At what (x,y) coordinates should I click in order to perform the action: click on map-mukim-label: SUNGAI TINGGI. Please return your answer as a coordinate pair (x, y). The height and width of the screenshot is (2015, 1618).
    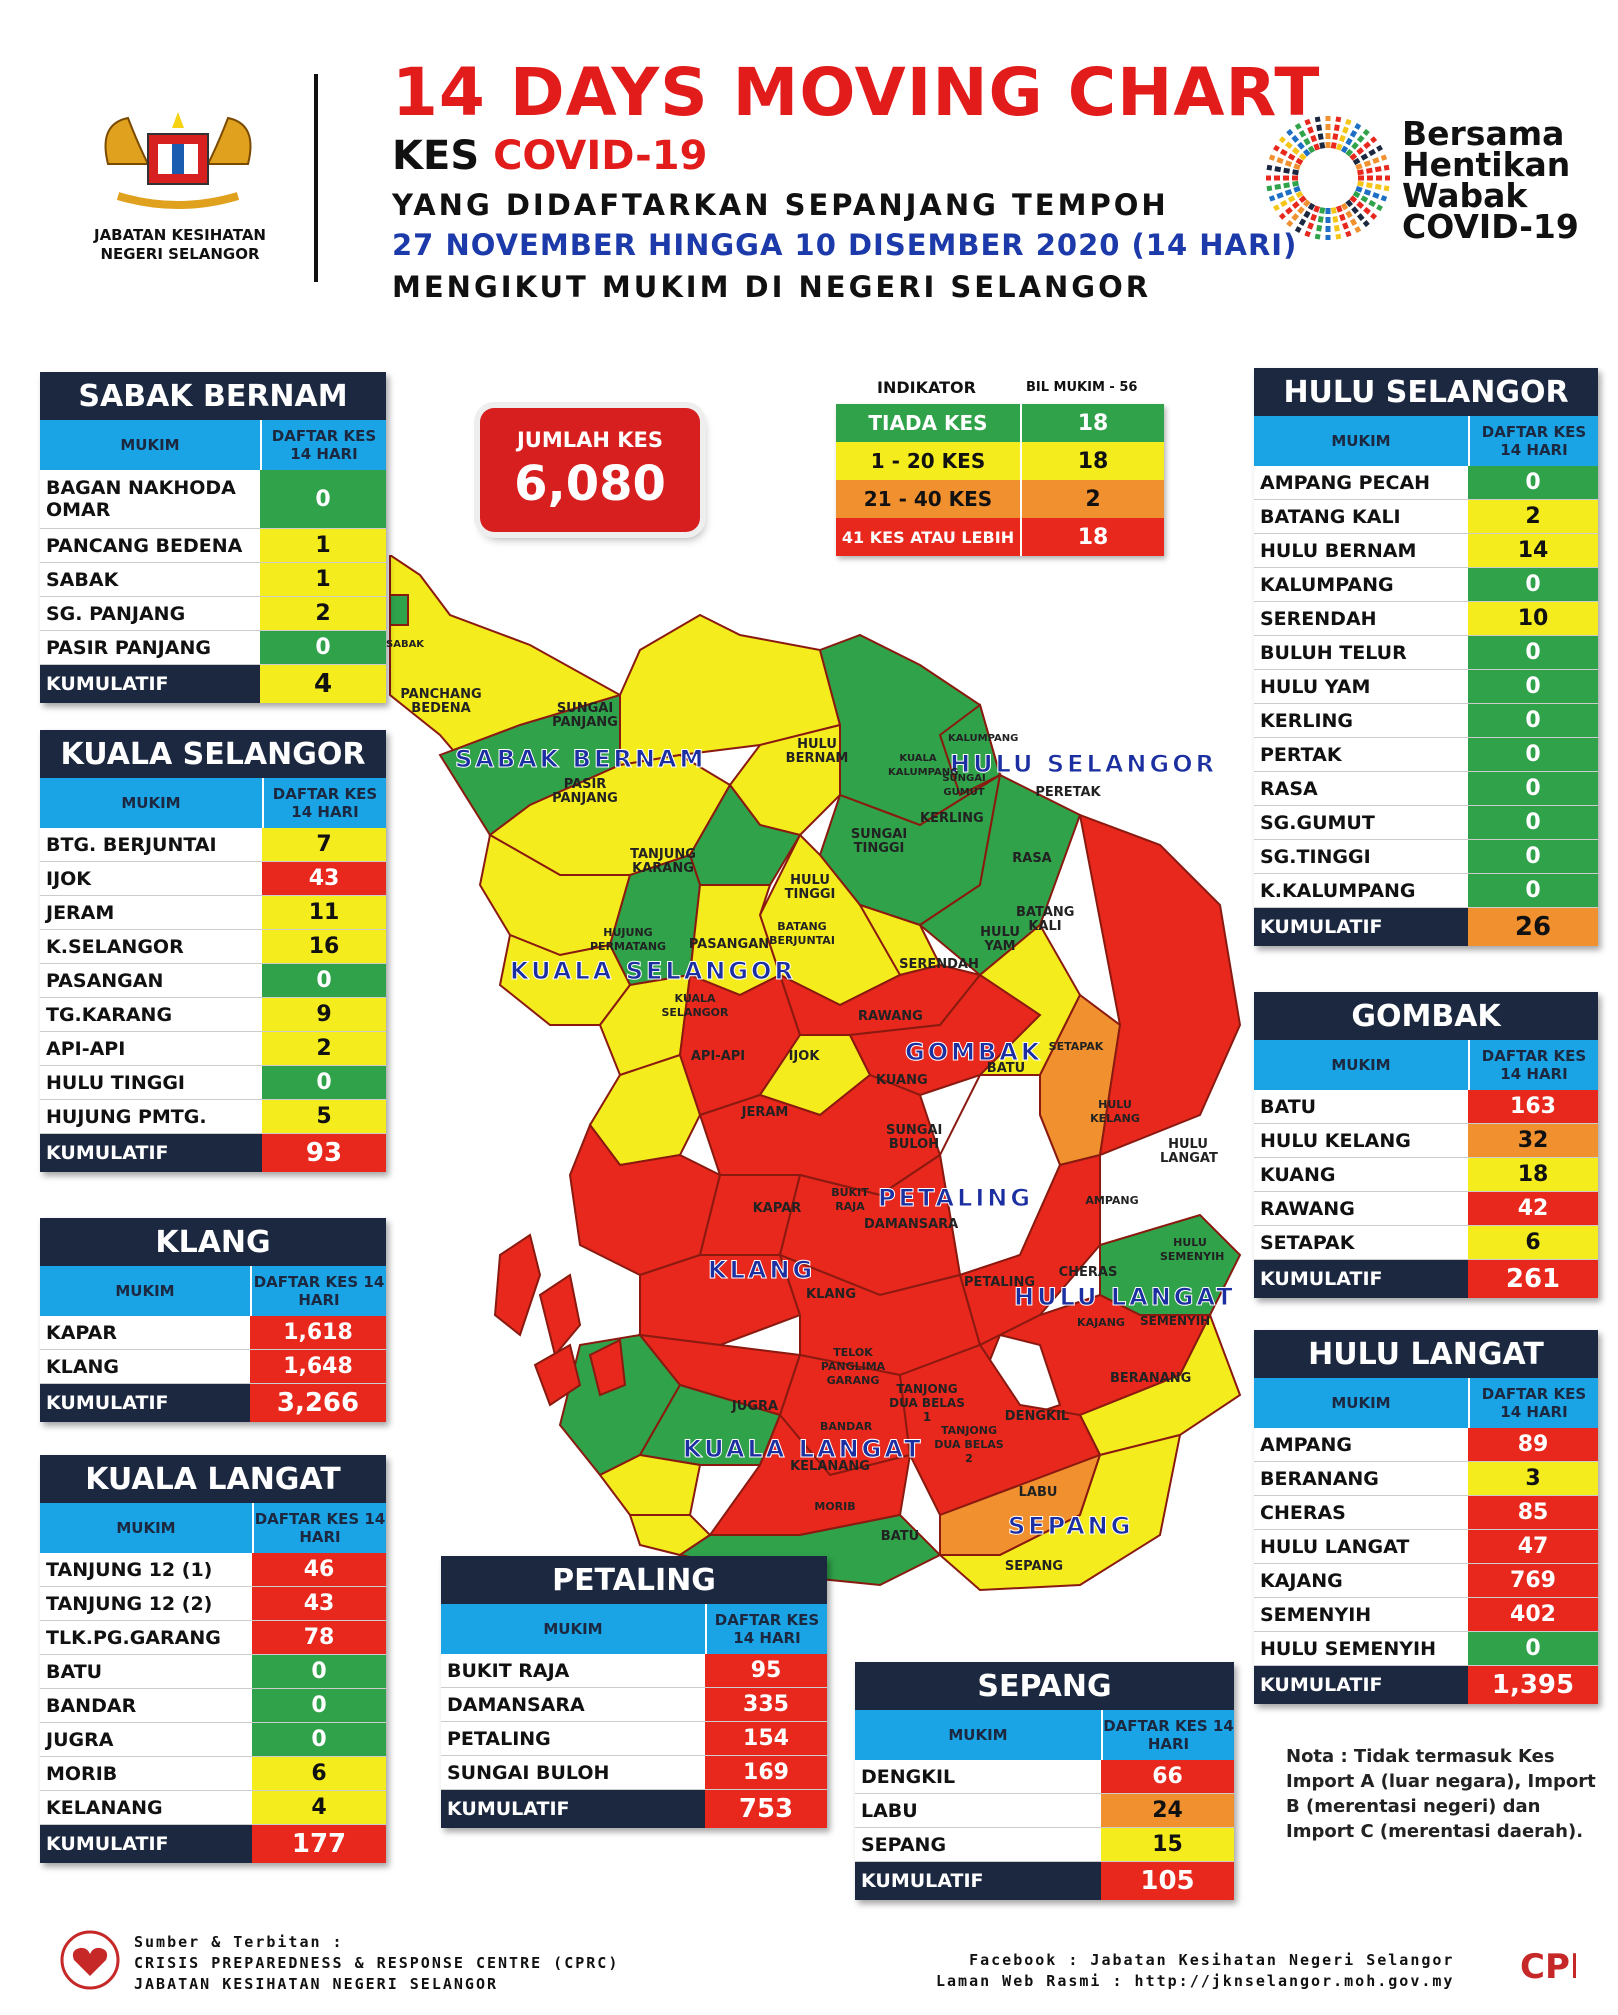
    Looking at the image, I should click on (879, 841).